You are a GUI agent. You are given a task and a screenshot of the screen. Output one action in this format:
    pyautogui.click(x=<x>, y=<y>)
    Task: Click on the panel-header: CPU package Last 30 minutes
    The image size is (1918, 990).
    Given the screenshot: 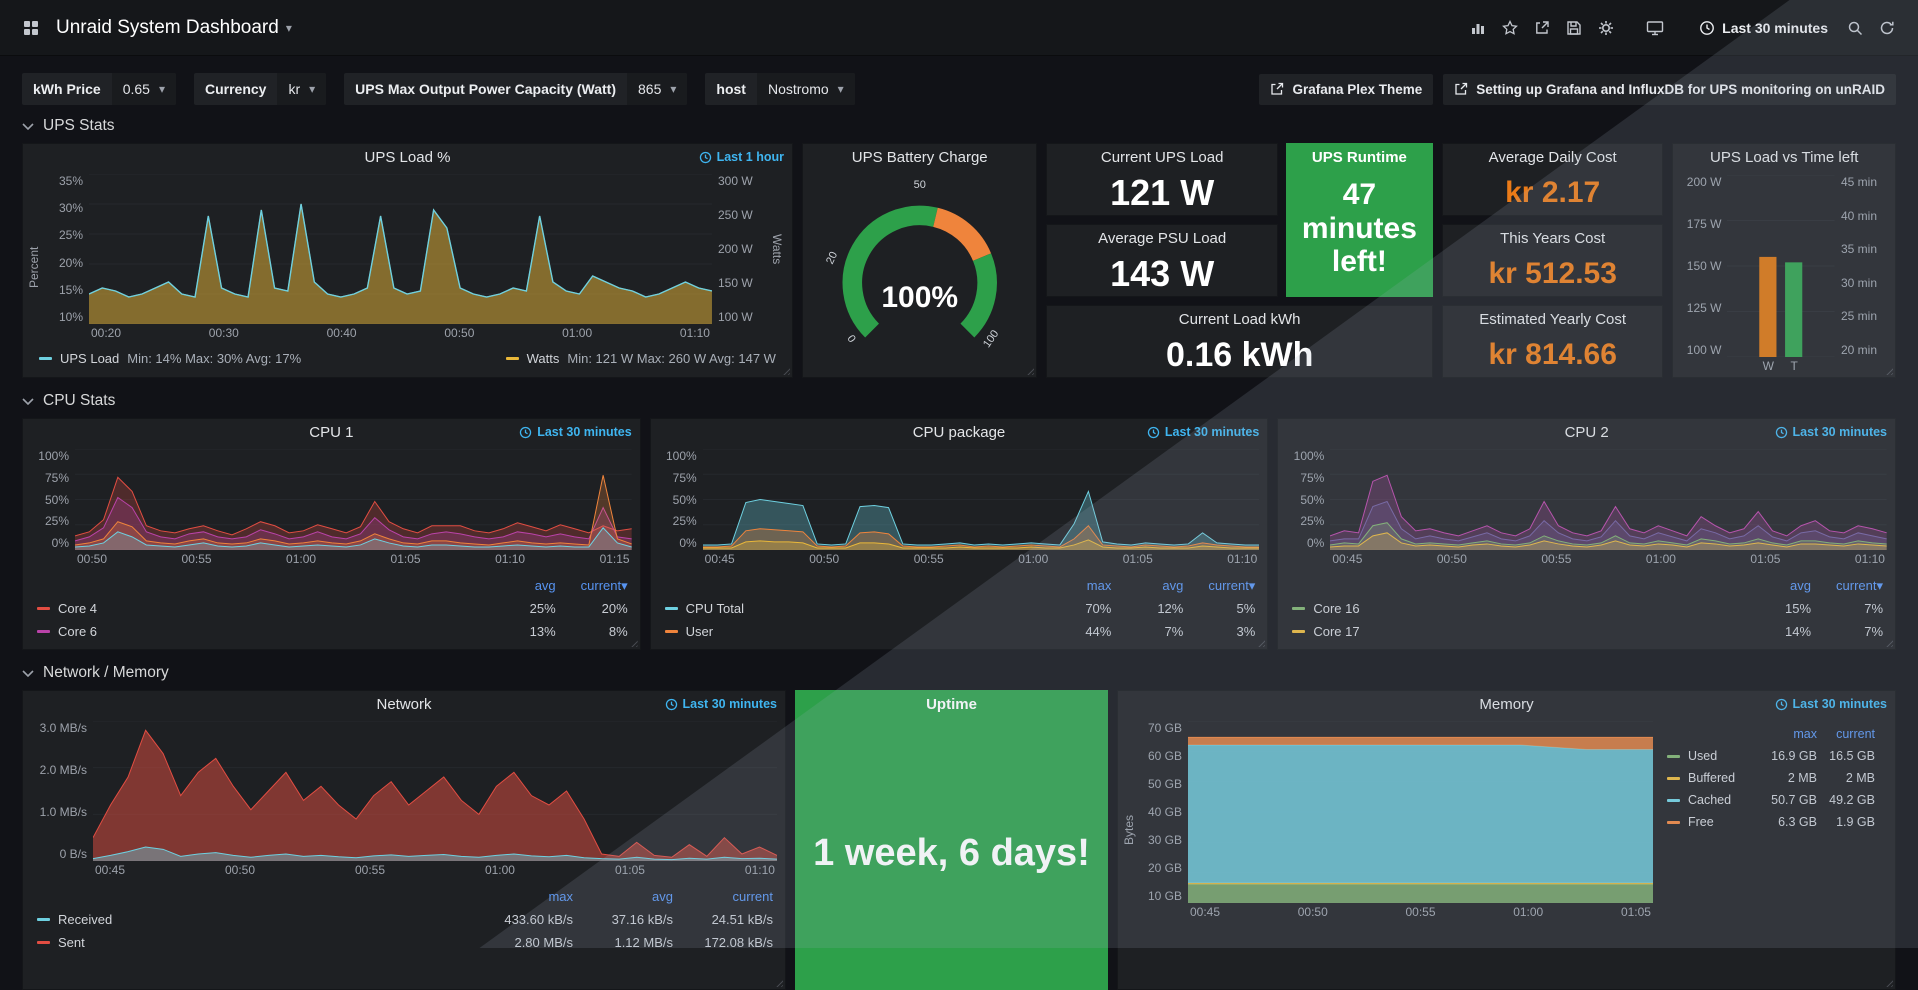 What is the action you would take?
    pyautogui.click(x=959, y=432)
    